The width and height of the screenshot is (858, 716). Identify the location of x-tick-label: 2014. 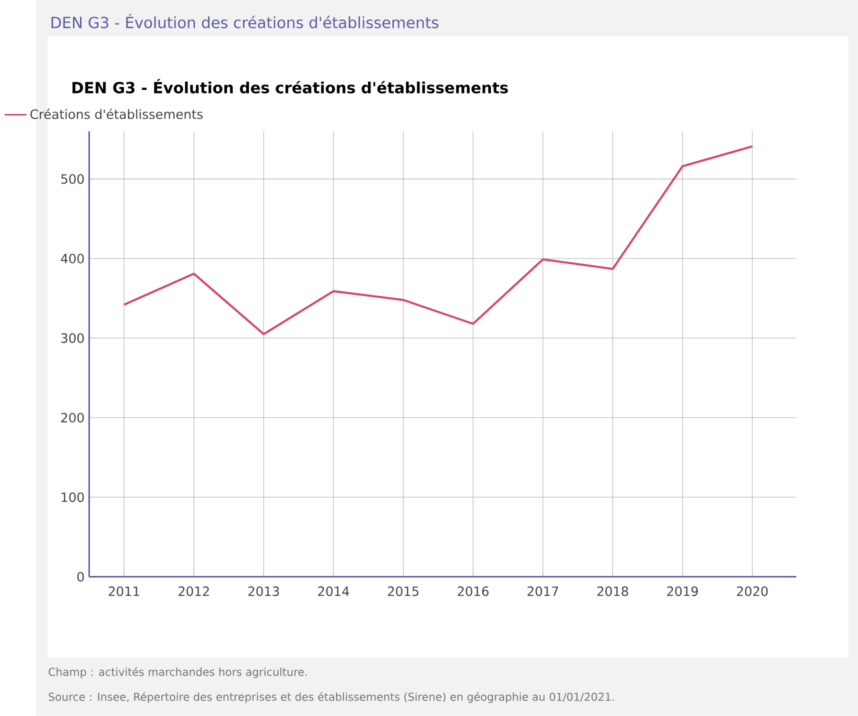
(334, 591).